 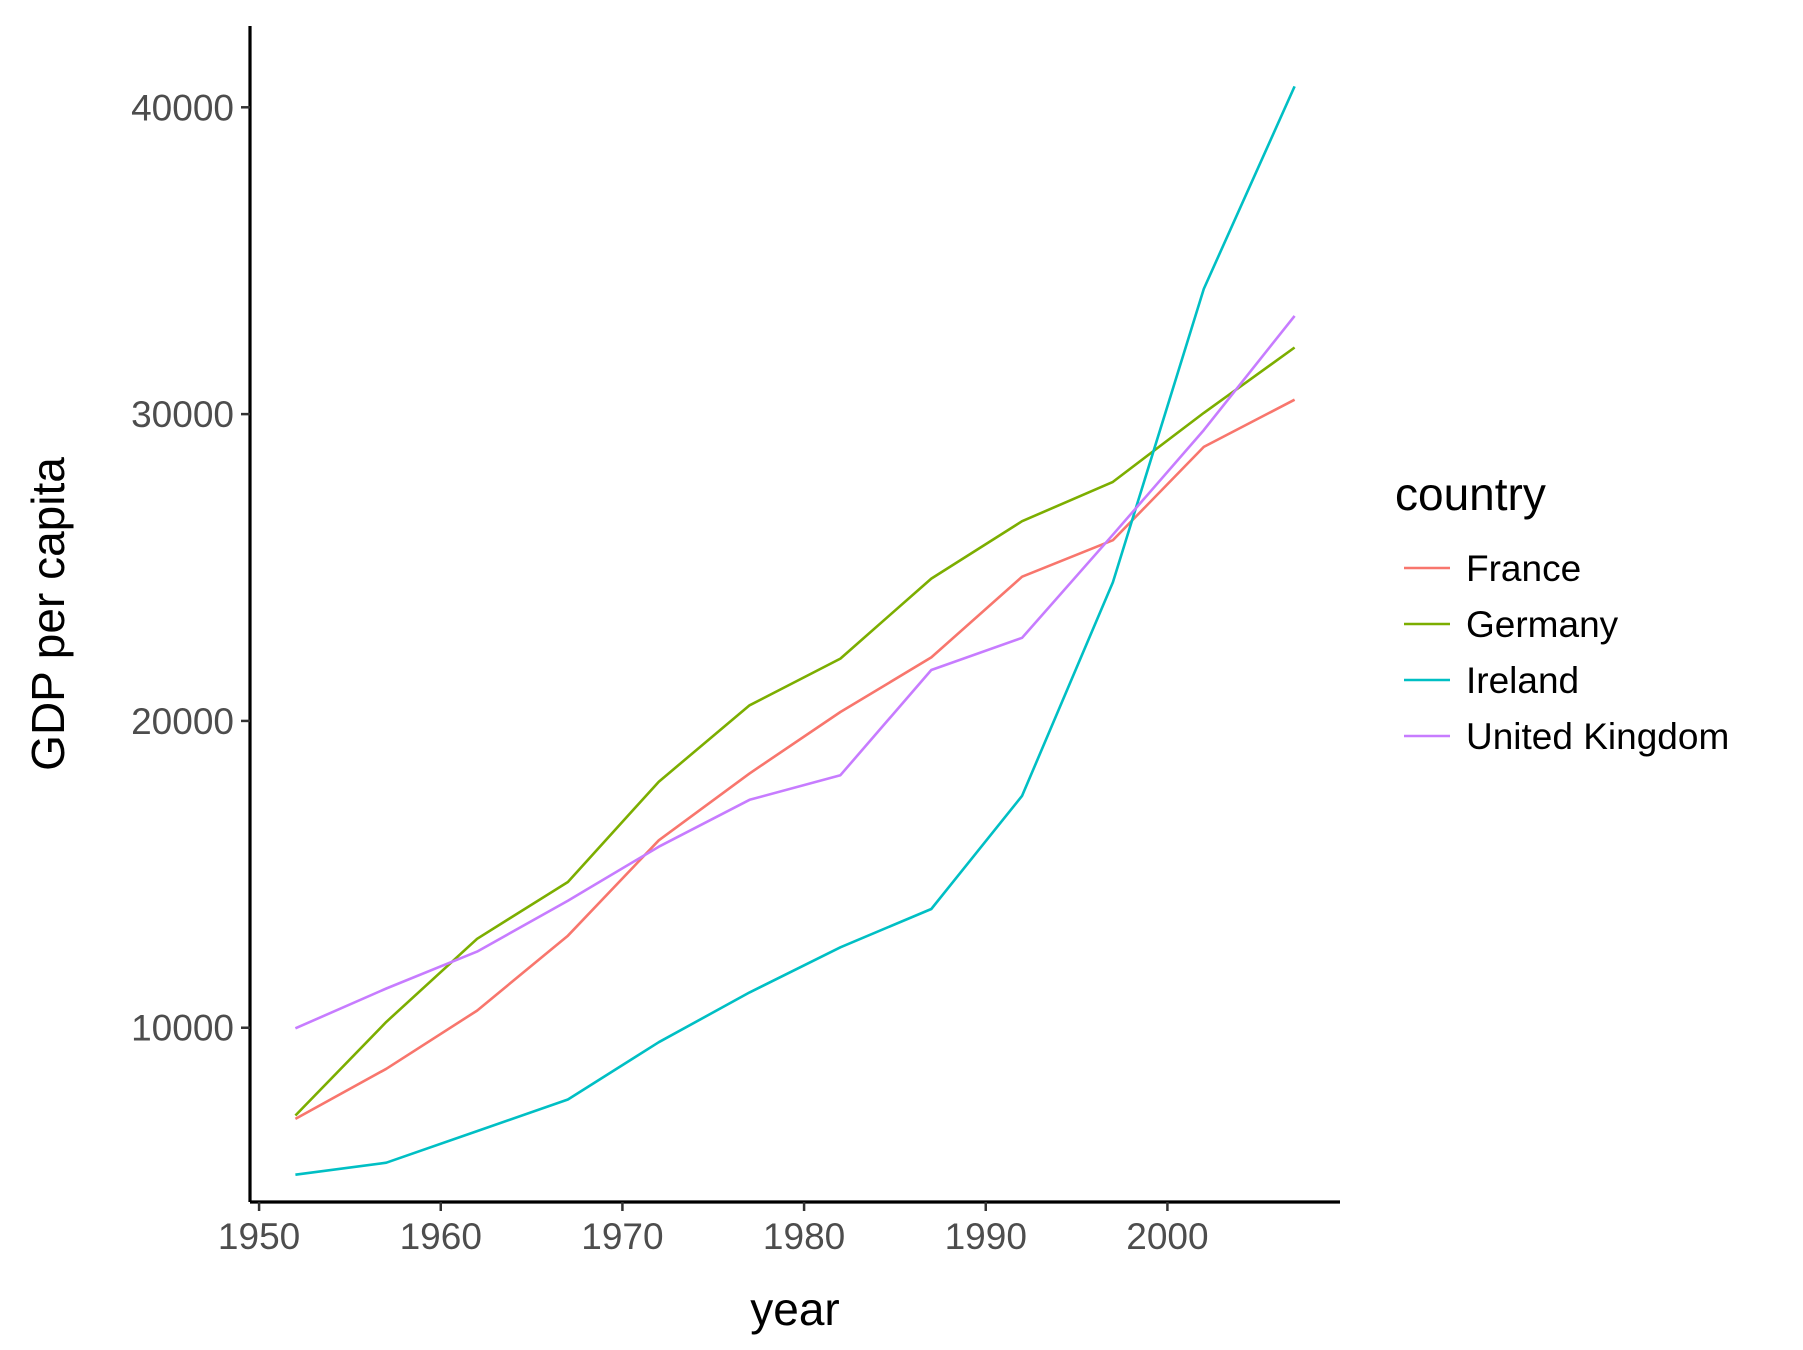 I want to click on legend-item-ireland: Ireland, so click(x=1491, y=680).